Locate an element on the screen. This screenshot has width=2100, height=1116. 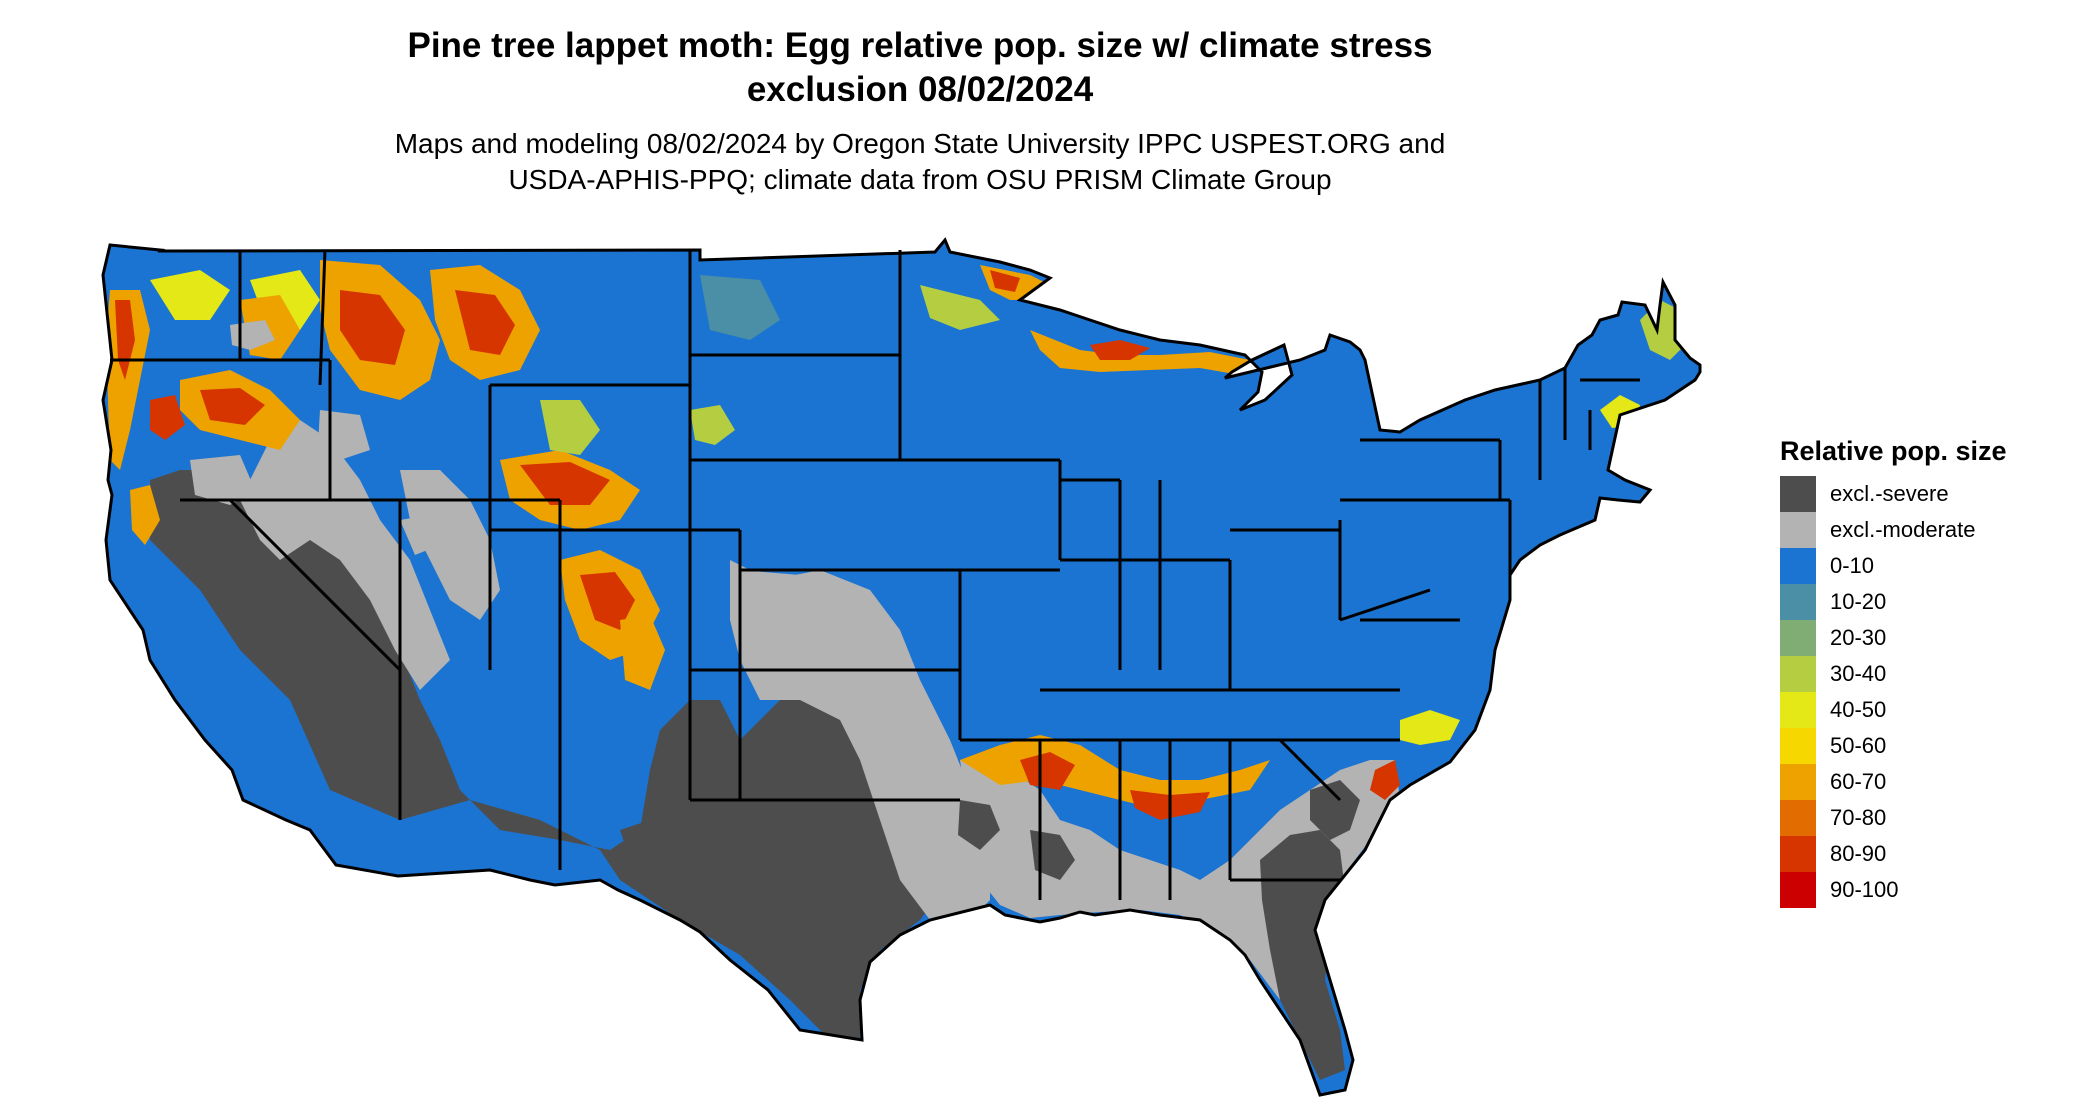
legend-item: excl.-moderate is located at coordinates (1930, 530).